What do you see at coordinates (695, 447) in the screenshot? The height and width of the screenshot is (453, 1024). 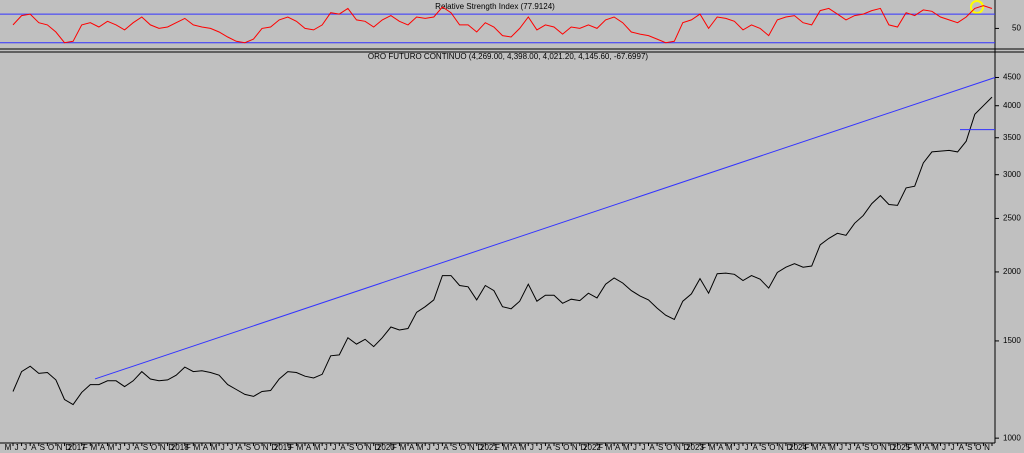 I see `x-tick-label: 2023` at bounding box center [695, 447].